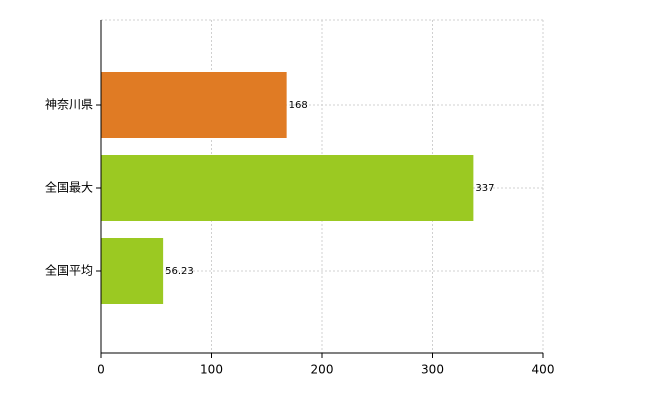 The image size is (650, 400). I want to click on y-tick-label: 全国最大, so click(69, 187).